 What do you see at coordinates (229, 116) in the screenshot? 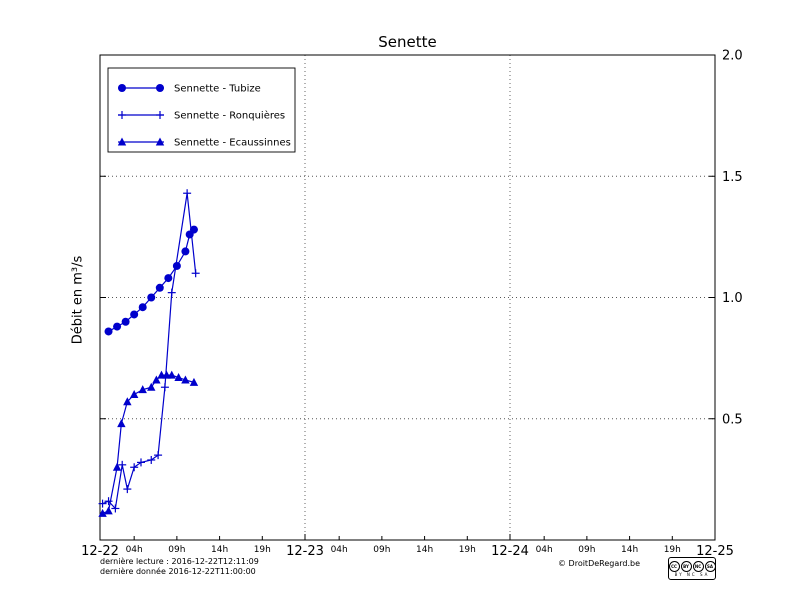
I see `legend-label: Sennette - Ronquières` at bounding box center [229, 116].